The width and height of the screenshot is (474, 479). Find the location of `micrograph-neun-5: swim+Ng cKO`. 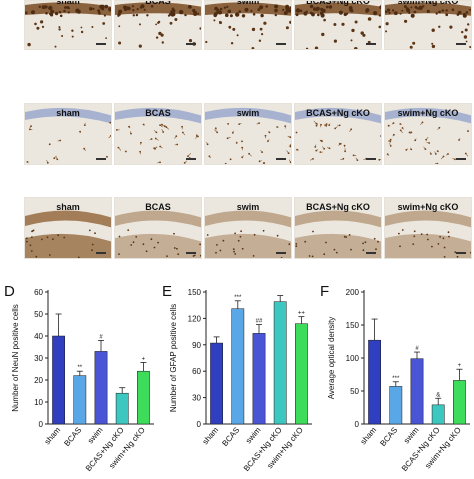

micrograph-neun-5: swim+Ng cKO is located at coordinates (428, 25).